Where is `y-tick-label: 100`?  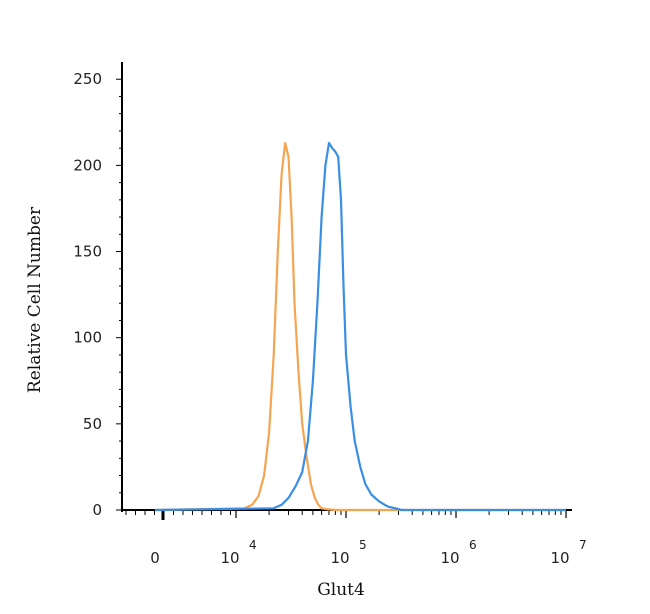
y-tick-label: 100 is located at coordinates (87, 338).